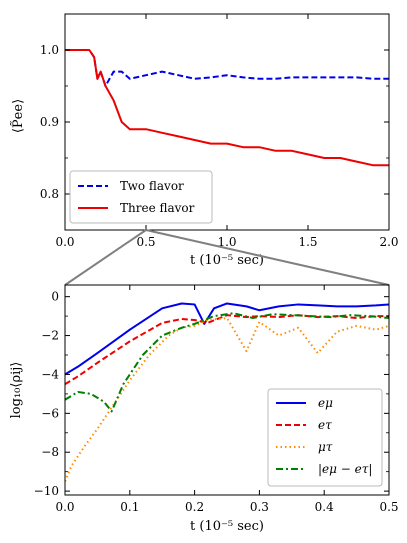  Describe the element at coordinates (49, 50) in the screenshot. I see `top-ytick-label: 1.0` at that location.